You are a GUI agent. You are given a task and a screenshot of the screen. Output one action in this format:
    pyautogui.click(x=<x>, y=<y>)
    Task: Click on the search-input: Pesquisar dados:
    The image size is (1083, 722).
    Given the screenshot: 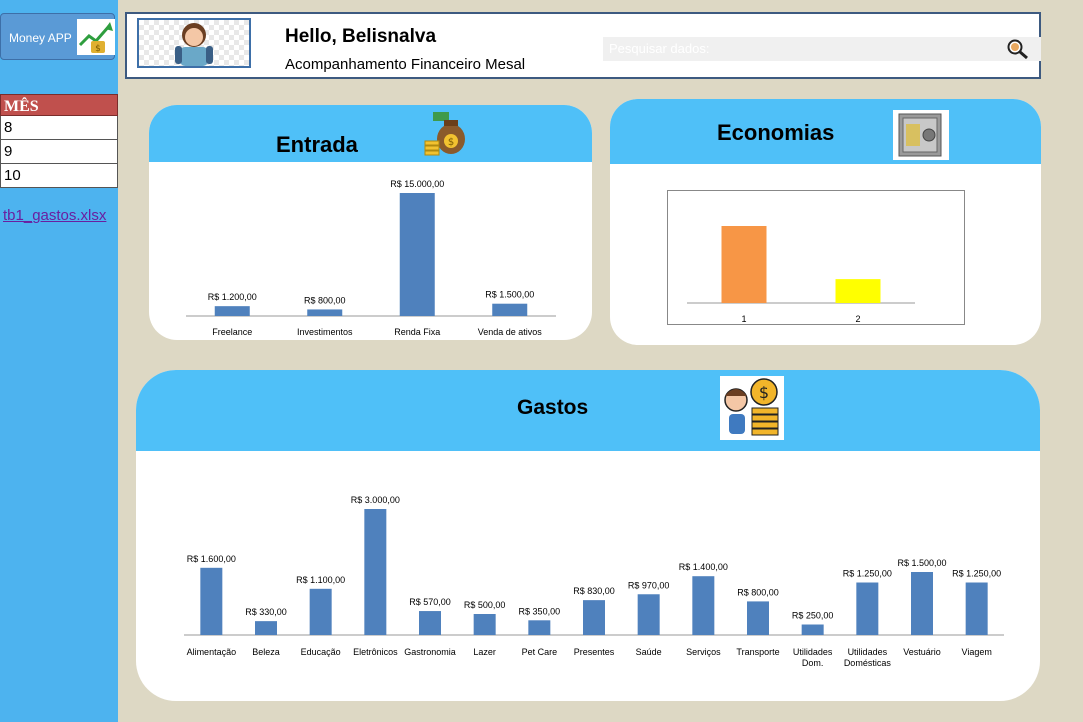 What is the action you would take?
    pyautogui.click(x=659, y=48)
    